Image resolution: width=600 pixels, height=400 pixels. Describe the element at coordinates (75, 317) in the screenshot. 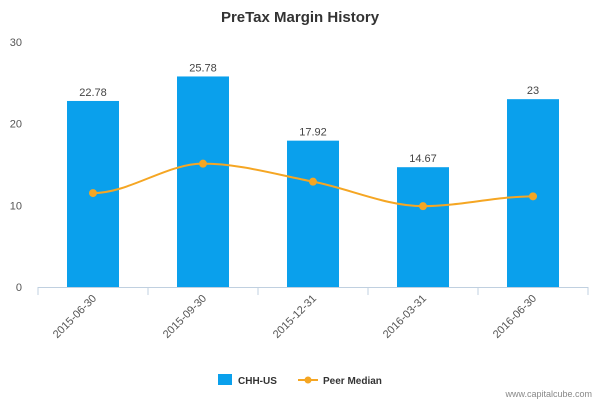

I see `x-tick-label: 2015-06-30` at that location.